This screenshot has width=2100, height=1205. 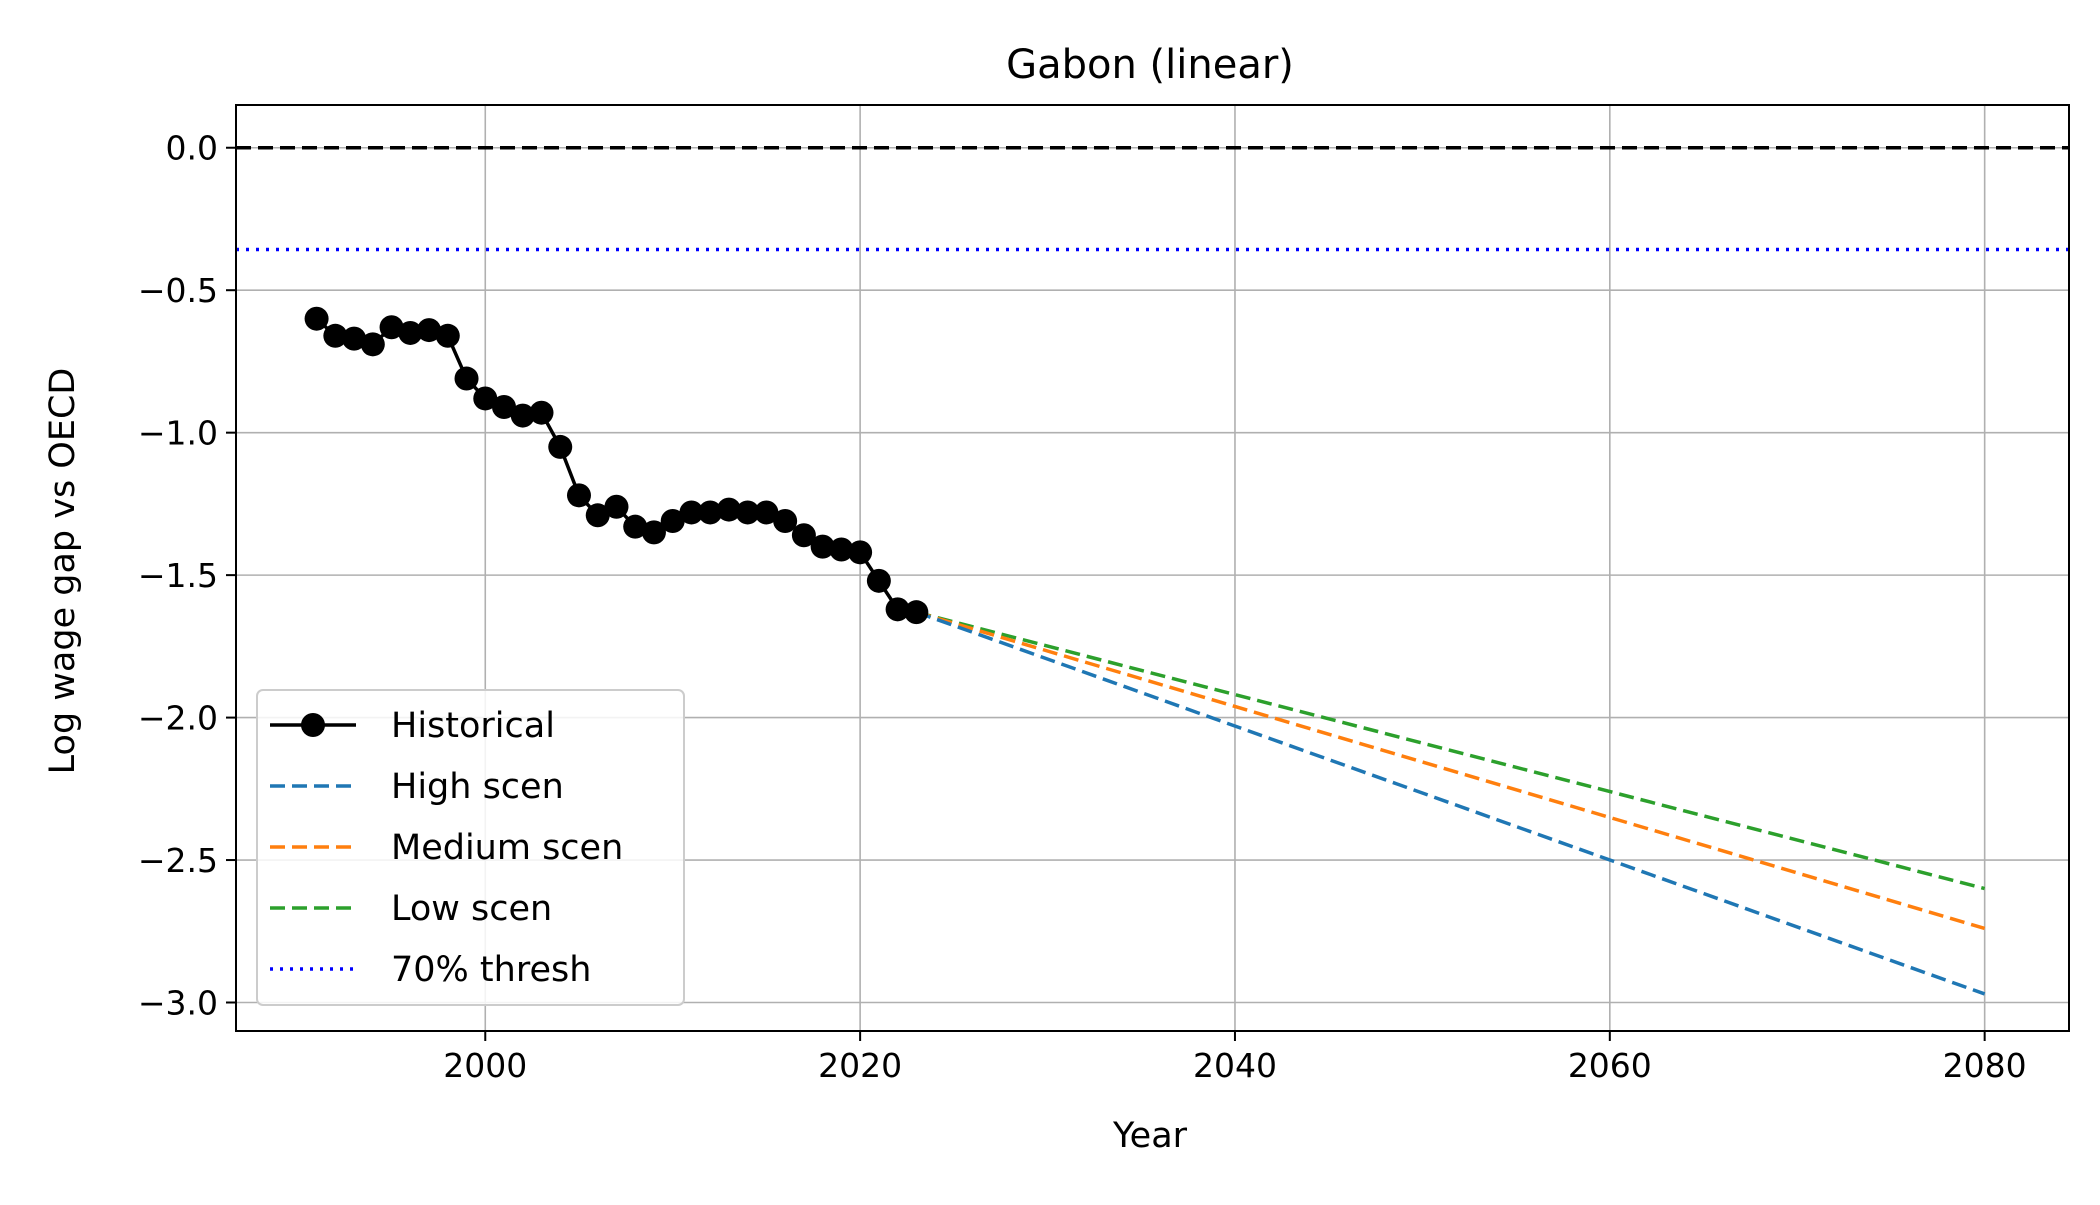 I want to click on chart-title: Gabon (linear), so click(x=1150, y=65).